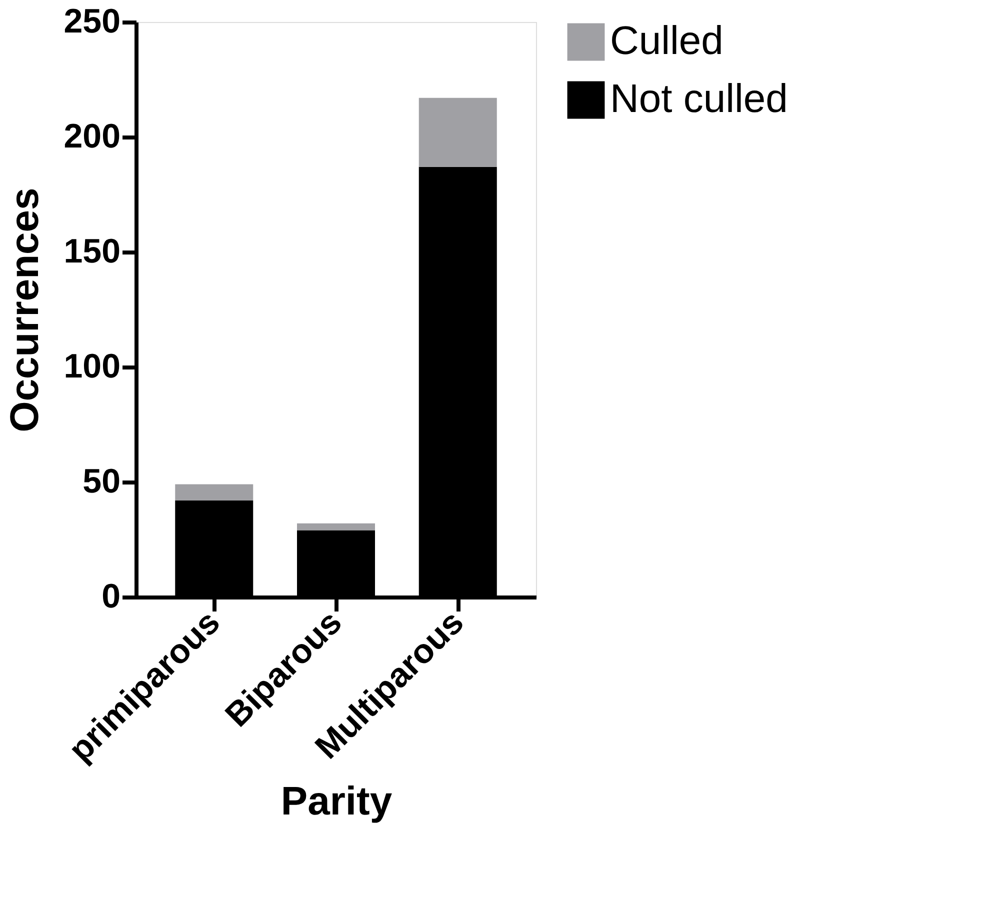  What do you see at coordinates (92, 21) in the screenshot?
I see `y-tick-label: 250` at bounding box center [92, 21].